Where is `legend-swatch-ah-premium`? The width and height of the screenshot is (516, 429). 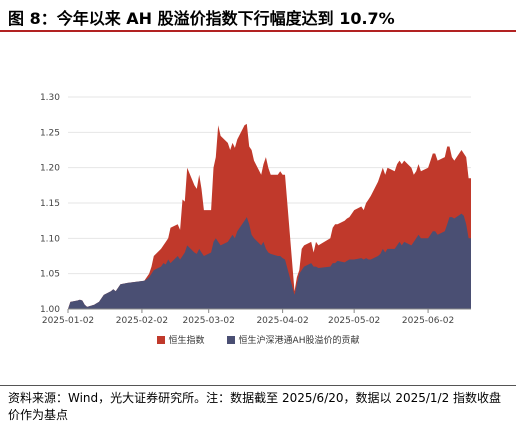 legend-swatch-ah-premium is located at coordinates (230, 339).